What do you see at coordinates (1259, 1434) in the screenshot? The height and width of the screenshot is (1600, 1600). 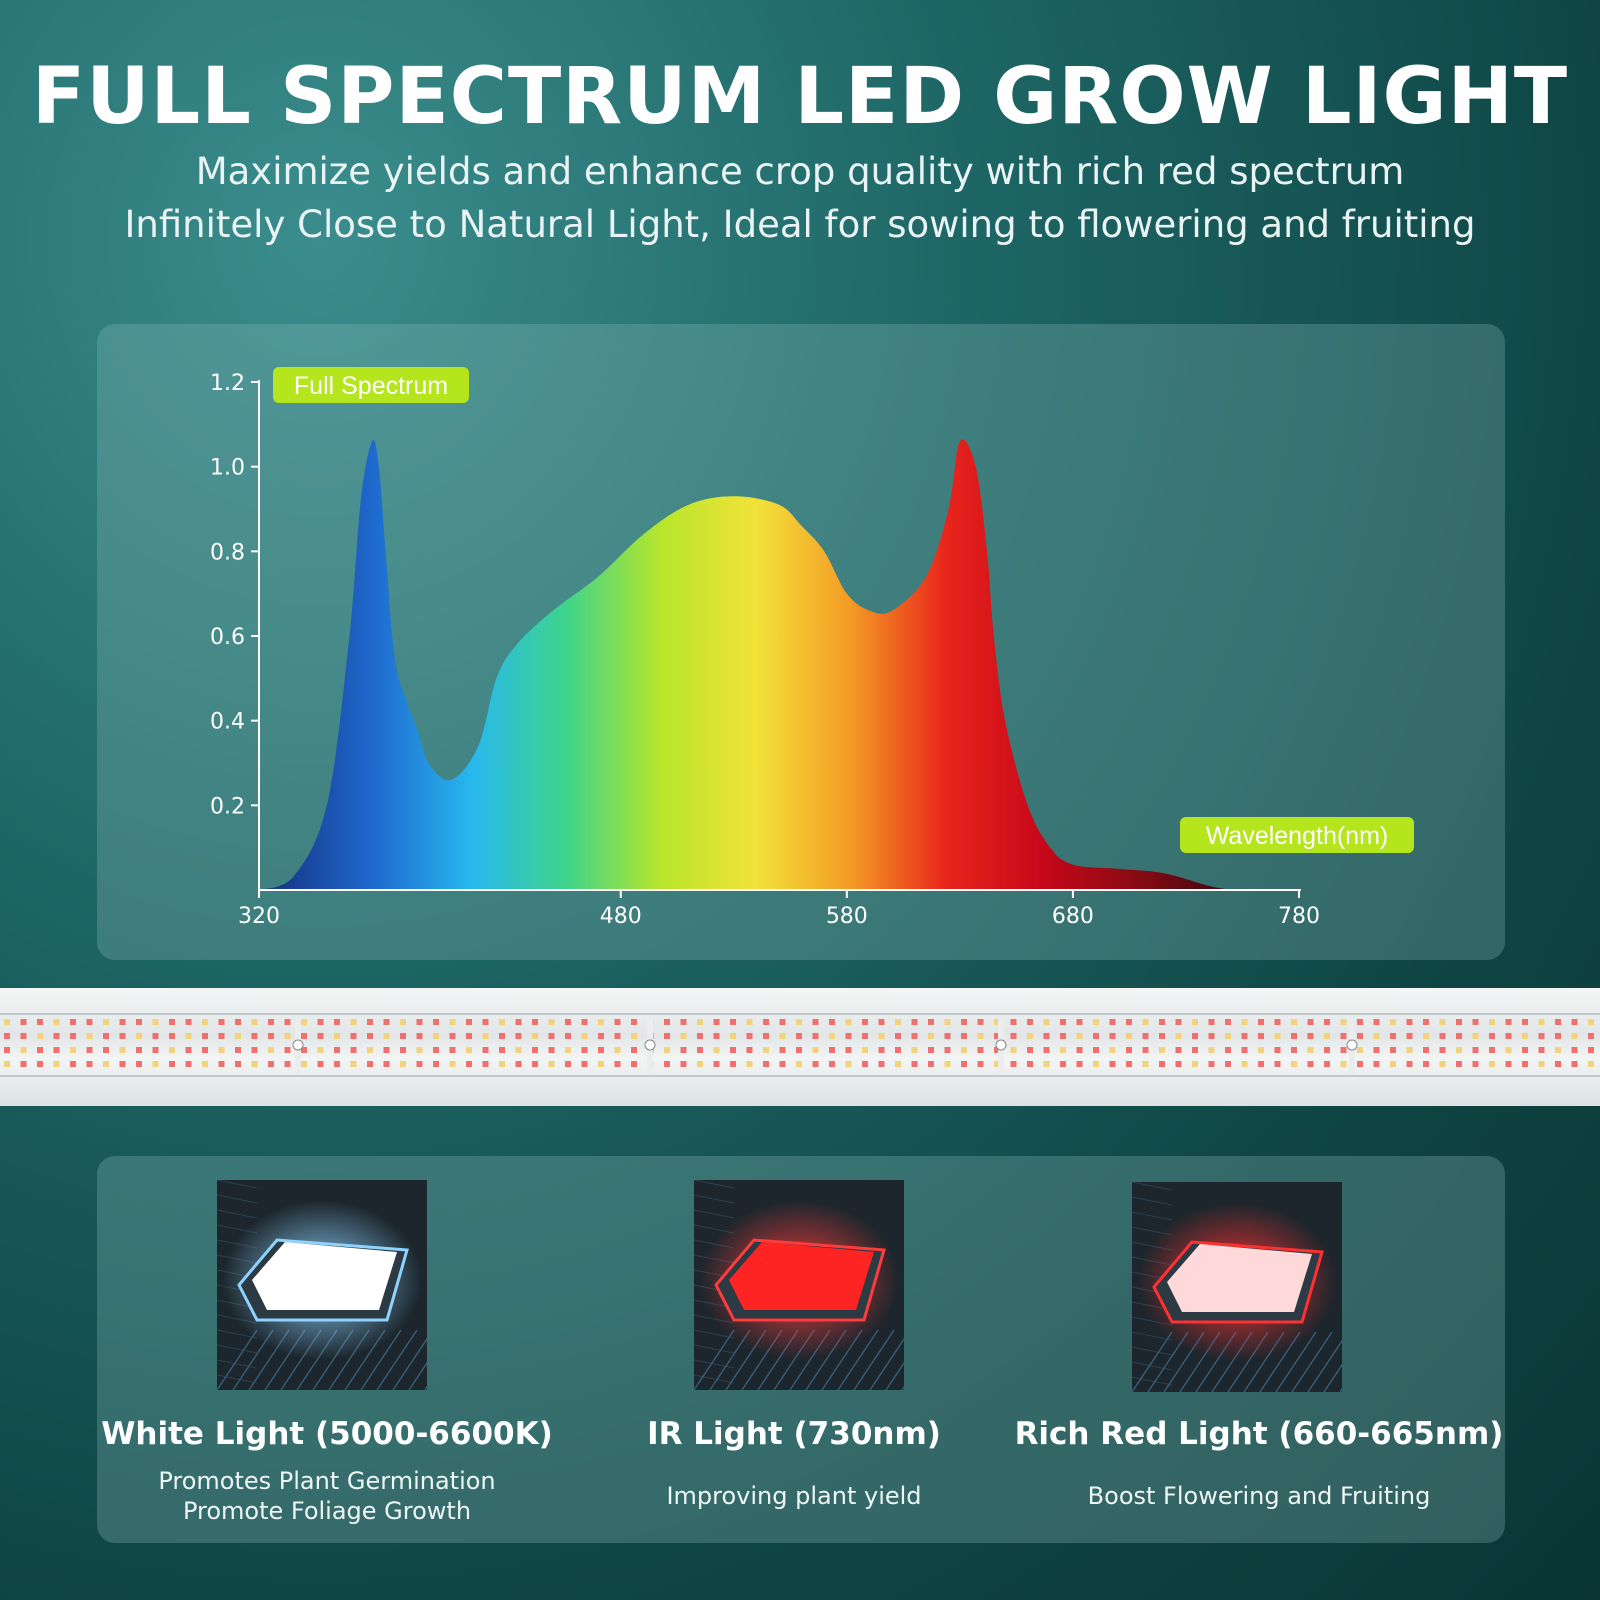 I see `card-title: Rich Red Light (660-665nm)` at bounding box center [1259, 1434].